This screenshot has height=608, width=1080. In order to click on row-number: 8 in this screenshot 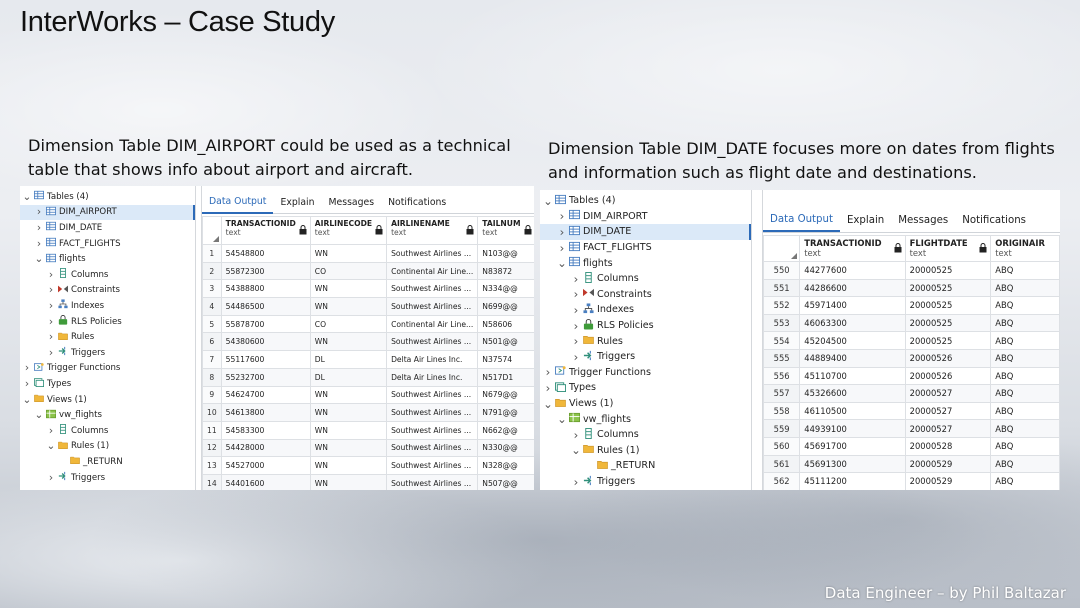, I will do `click(212, 377)`.